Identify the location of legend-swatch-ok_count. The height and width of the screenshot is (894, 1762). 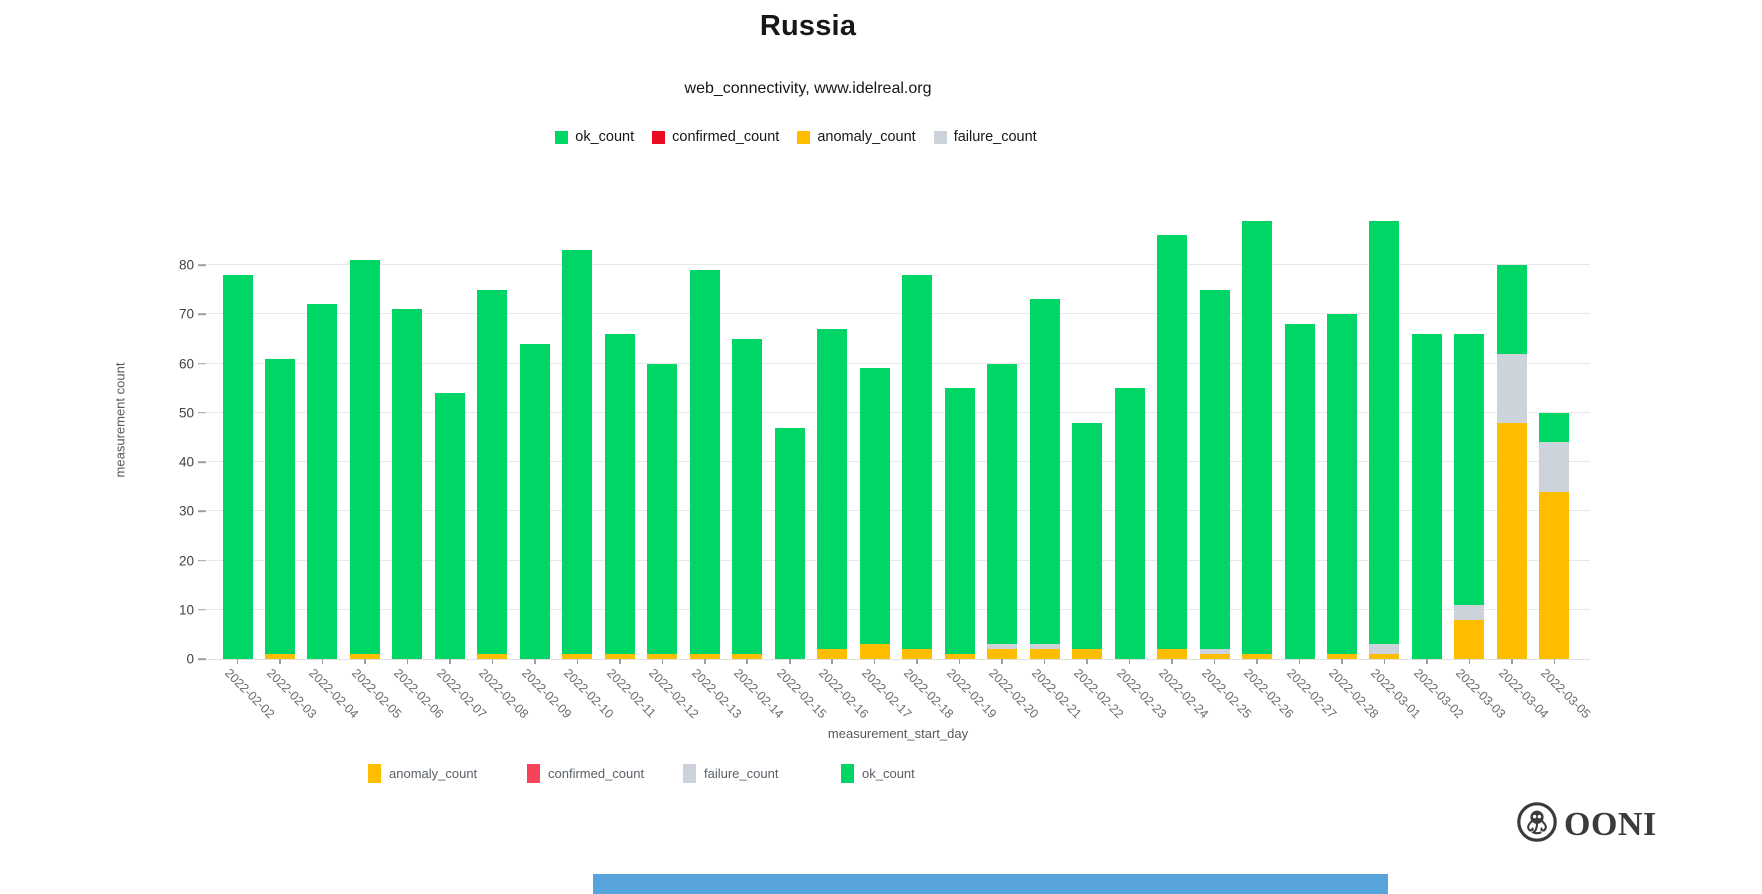
(847, 773).